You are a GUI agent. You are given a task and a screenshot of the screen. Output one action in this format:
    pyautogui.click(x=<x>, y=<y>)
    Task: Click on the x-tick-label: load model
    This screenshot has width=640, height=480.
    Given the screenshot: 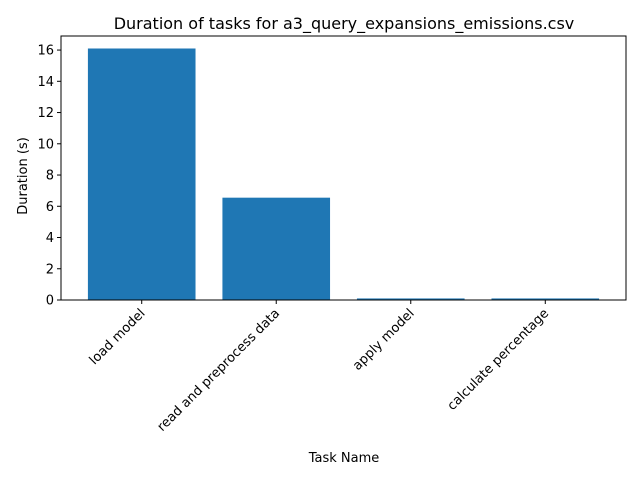 What is the action you would take?
    pyautogui.click(x=118, y=337)
    